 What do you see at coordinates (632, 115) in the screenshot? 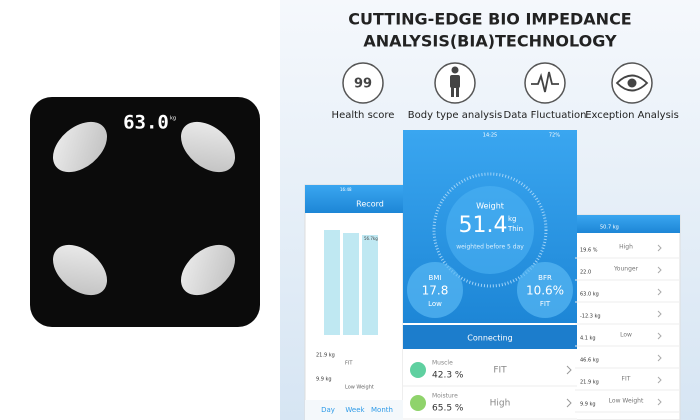
I see `feature-label: Exception Analysis` at bounding box center [632, 115].